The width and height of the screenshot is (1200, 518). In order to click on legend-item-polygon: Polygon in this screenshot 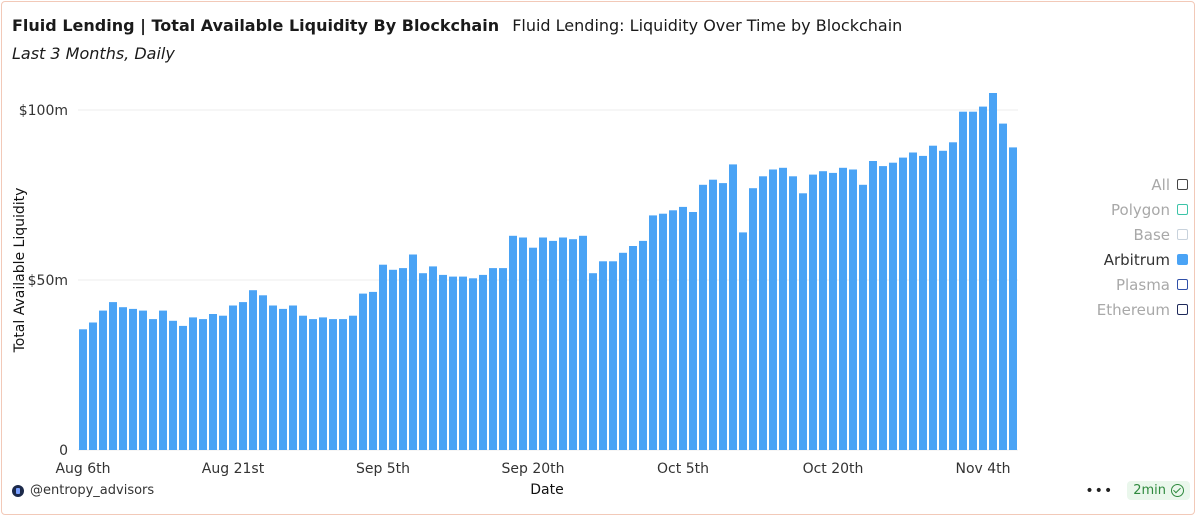, I will do `click(1128, 209)`.